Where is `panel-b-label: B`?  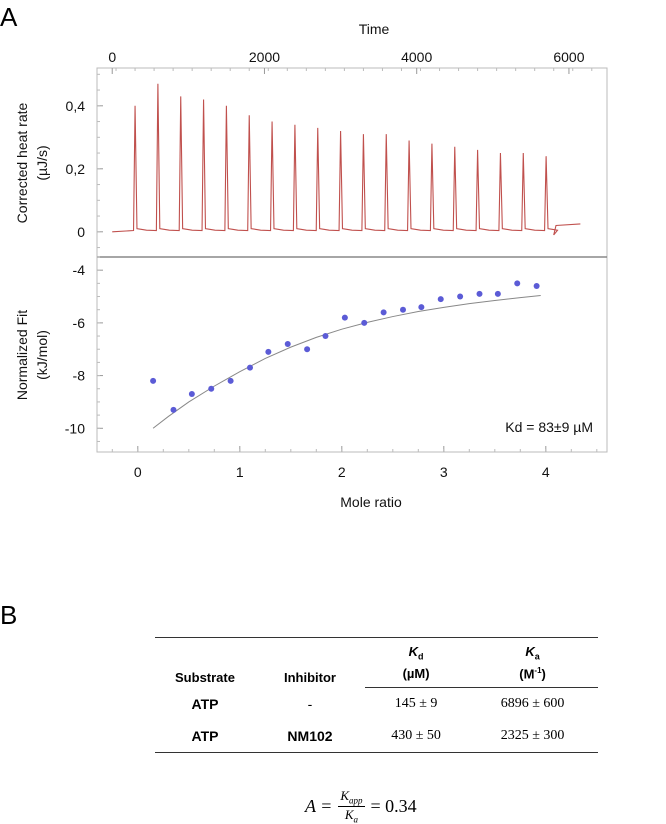 panel-b-label: B is located at coordinates (9, 615).